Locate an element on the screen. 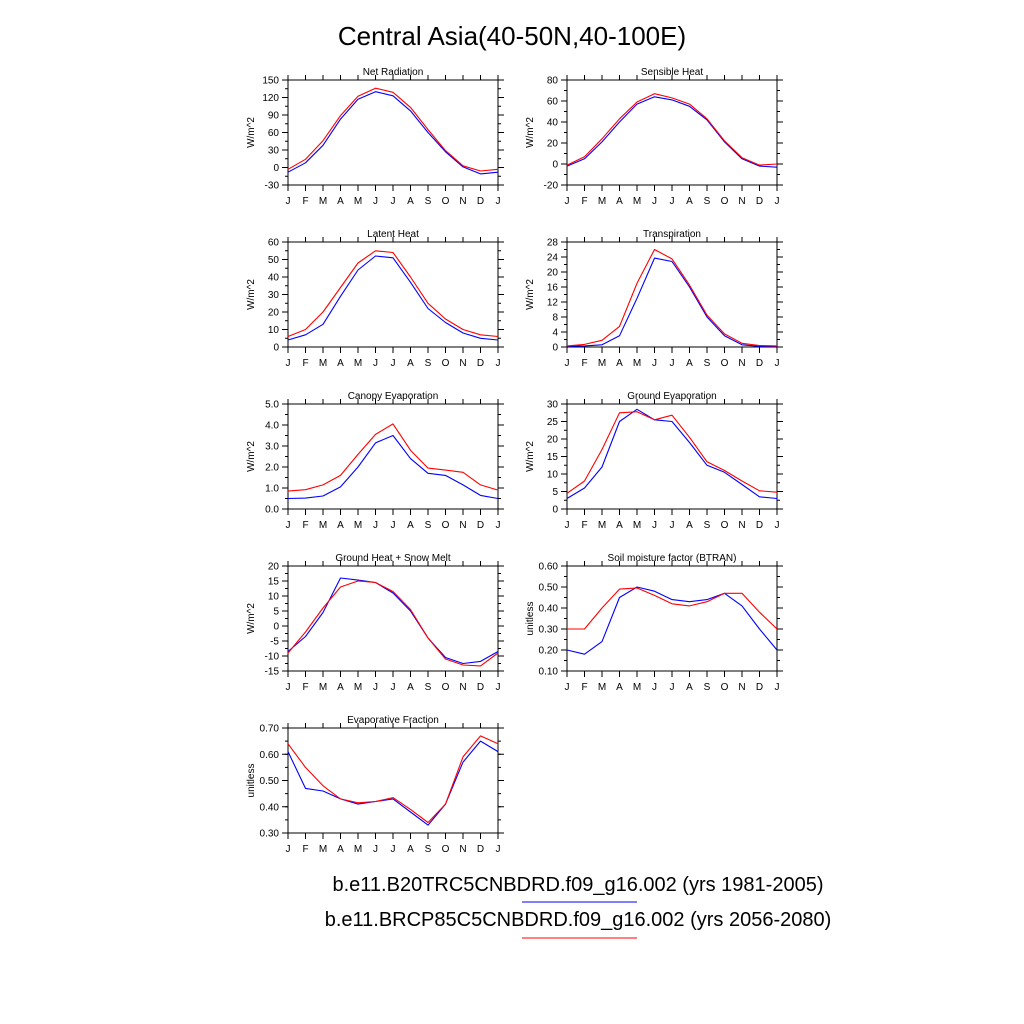 The image size is (1024, 1024). y-tick-label: 4 is located at coordinates (555, 333).